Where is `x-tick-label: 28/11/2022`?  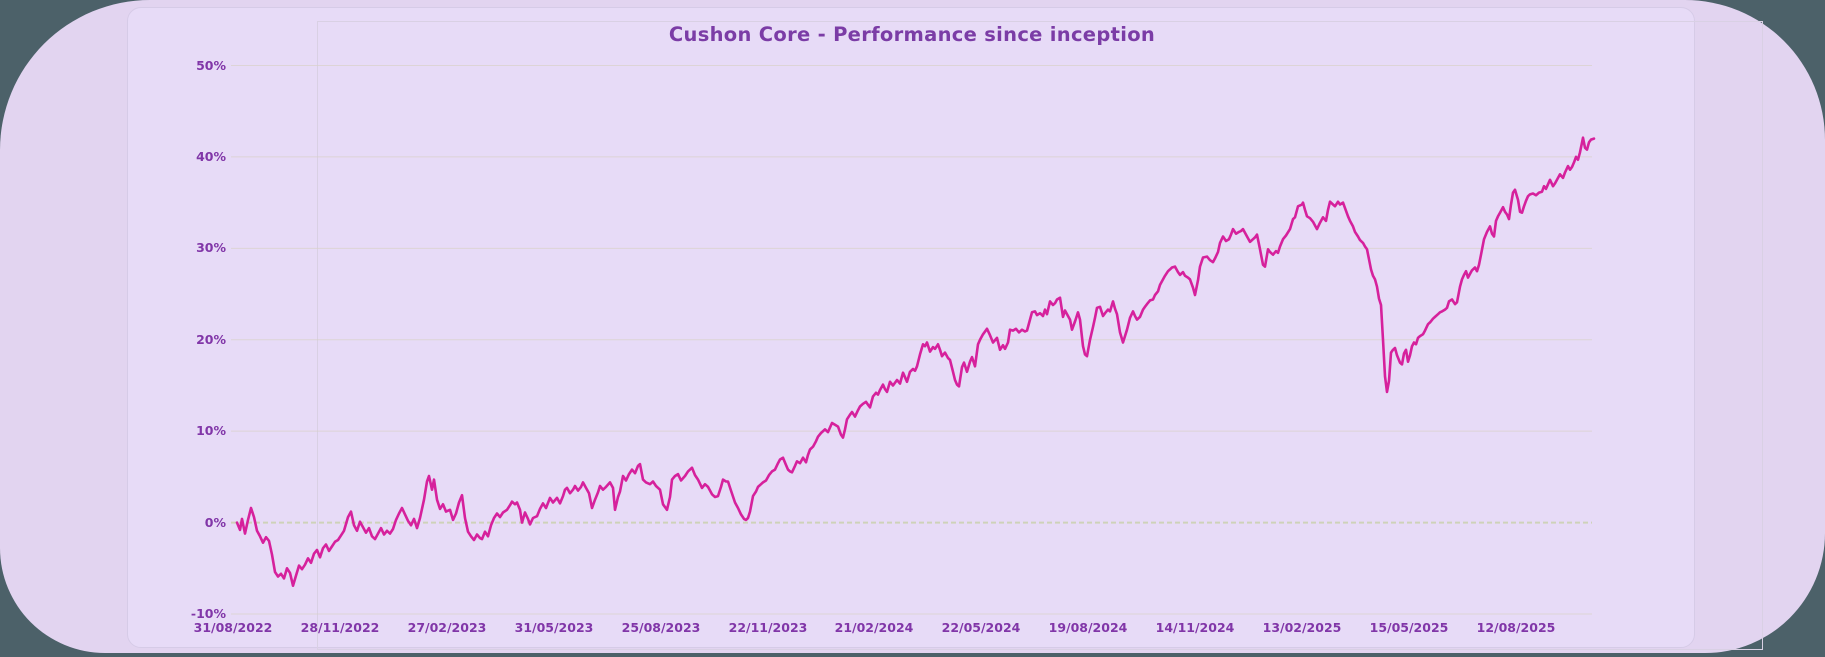
x-tick-label: 28/11/2022 is located at coordinates (340, 627).